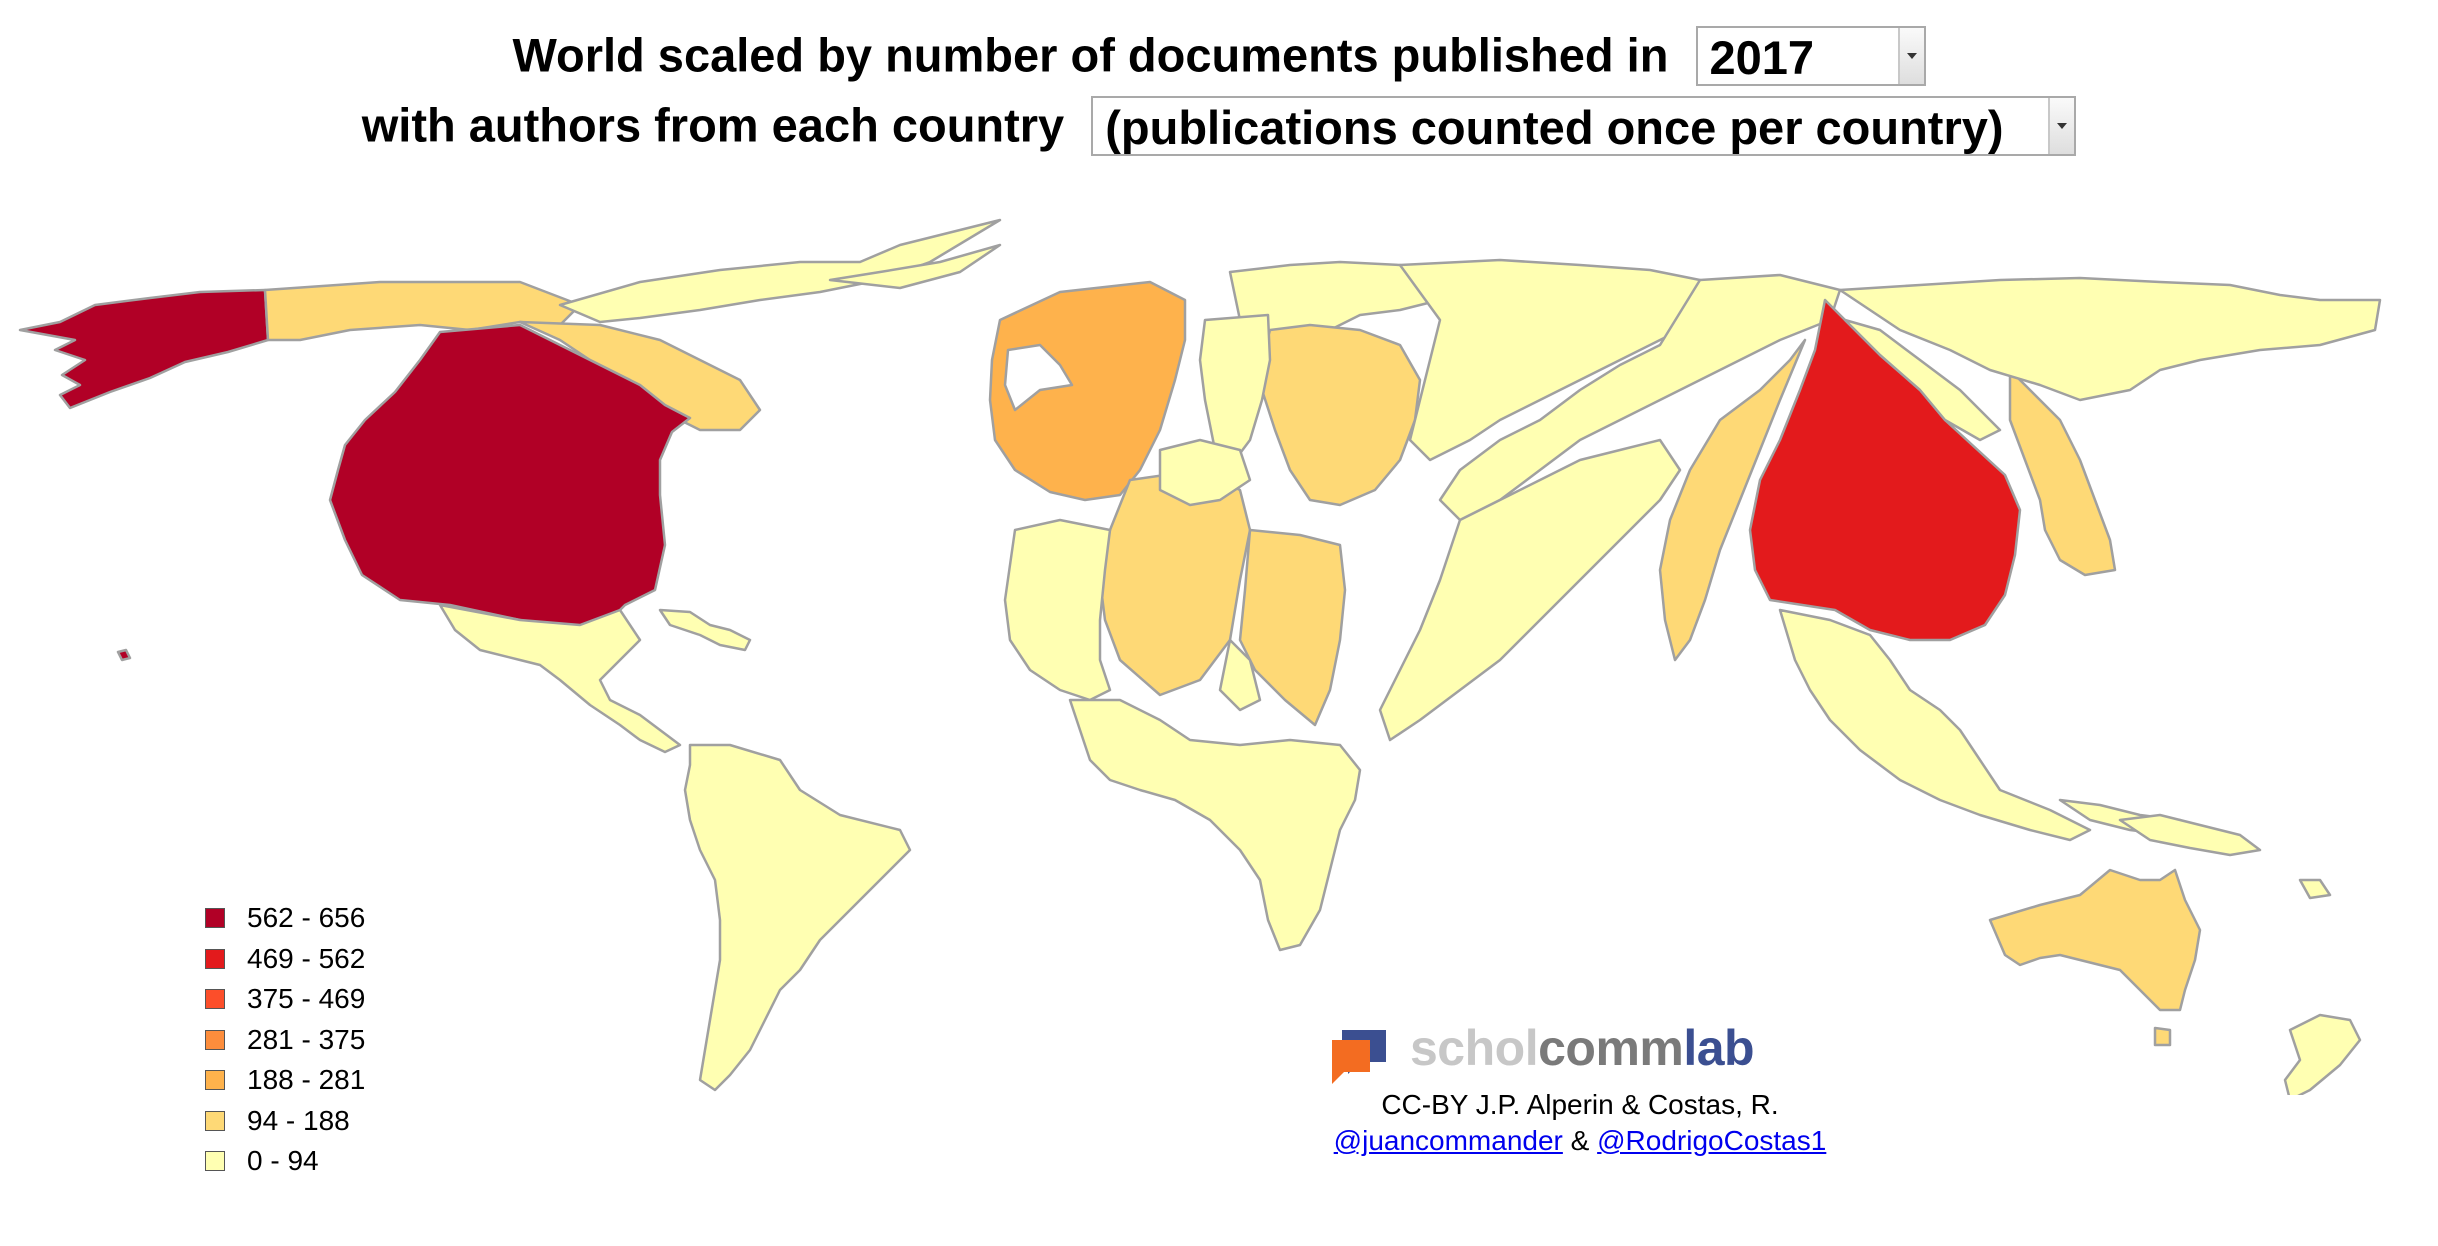 This screenshot has width=2438, height=1246. Describe the element at coordinates (1580, 1104) in the screenshot. I see `license-credit: CC-BY J.P. Alperin & Costas, R.` at that location.